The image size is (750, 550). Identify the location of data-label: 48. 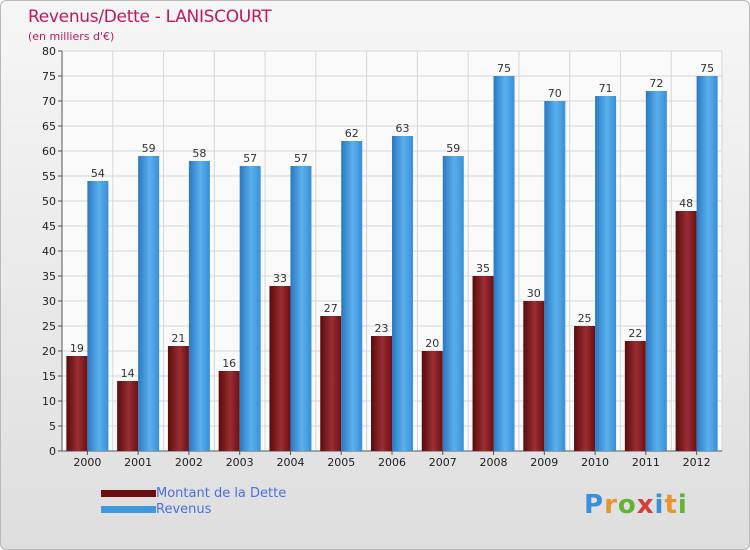
(686, 203).